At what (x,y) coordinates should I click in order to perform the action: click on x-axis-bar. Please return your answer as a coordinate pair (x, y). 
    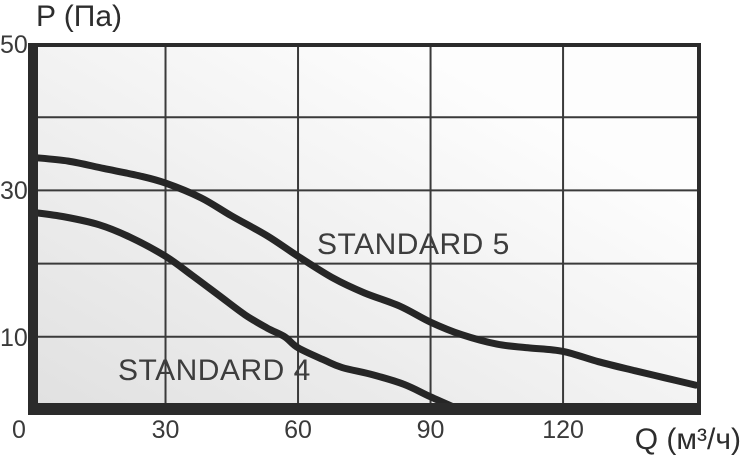
    Looking at the image, I should click on (364, 409).